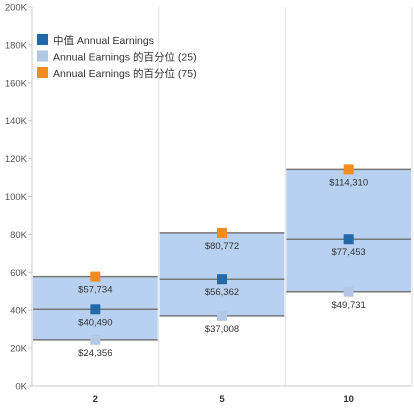 This screenshot has height=412, width=414. What do you see at coordinates (42, 39) in the screenshot?
I see `legend-swatch-median` at bounding box center [42, 39].